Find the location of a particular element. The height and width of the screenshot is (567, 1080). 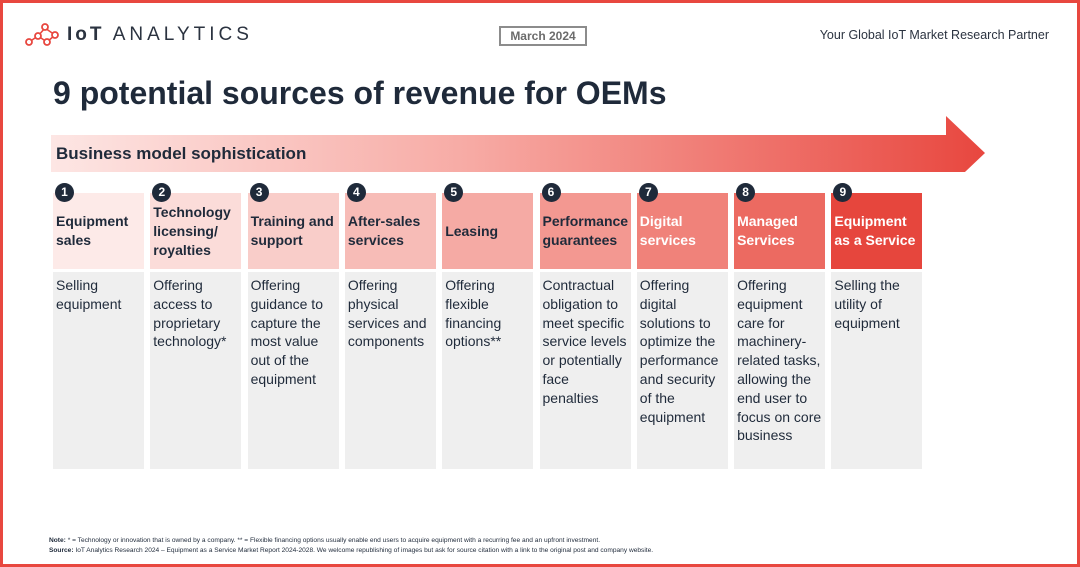

logo-wordmark: IoT ANALYTICS is located at coordinates (160, 34).